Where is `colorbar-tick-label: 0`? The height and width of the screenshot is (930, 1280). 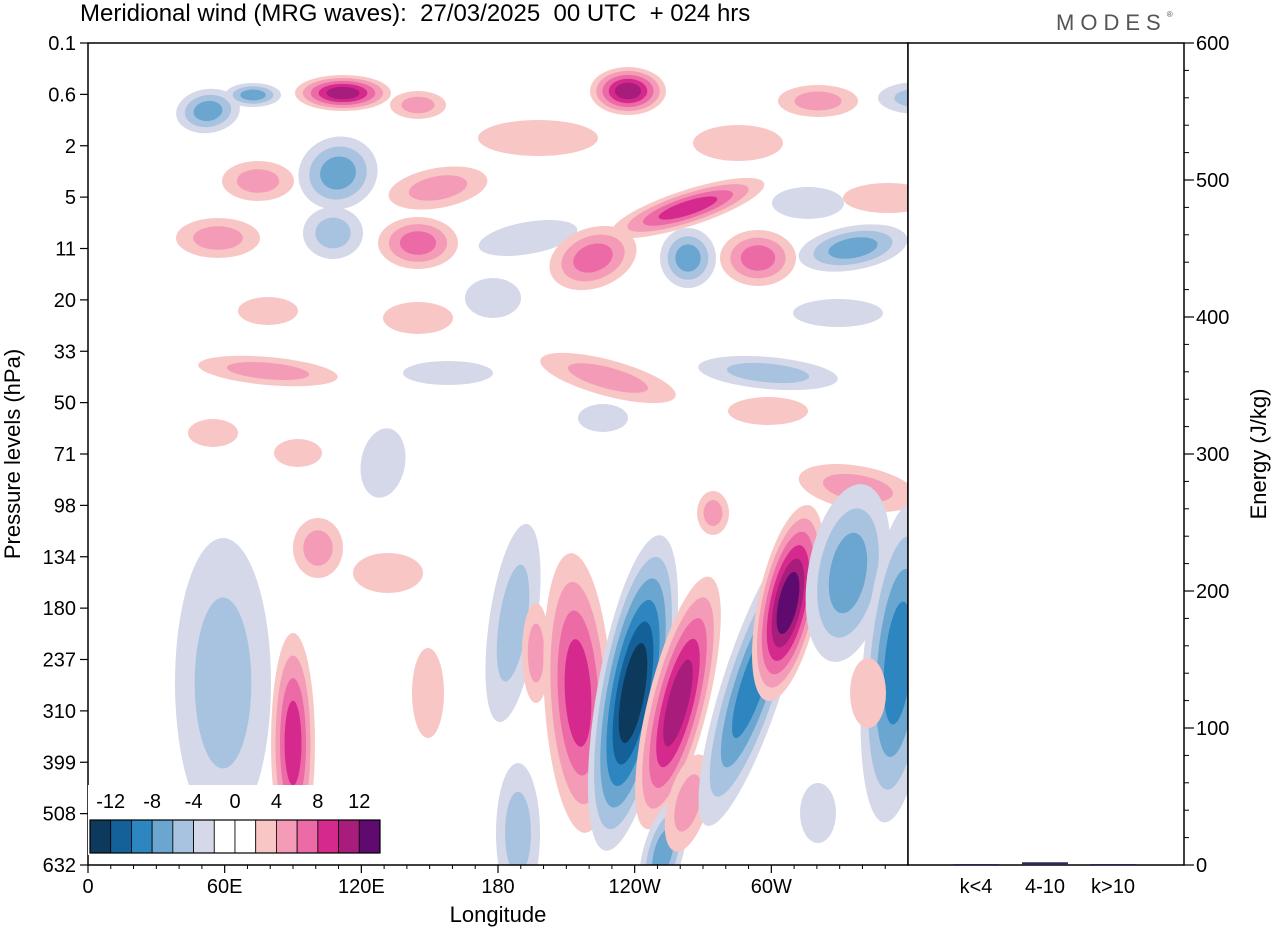
colorbar-tick-label: 0 is located at coordinates (234, 802).